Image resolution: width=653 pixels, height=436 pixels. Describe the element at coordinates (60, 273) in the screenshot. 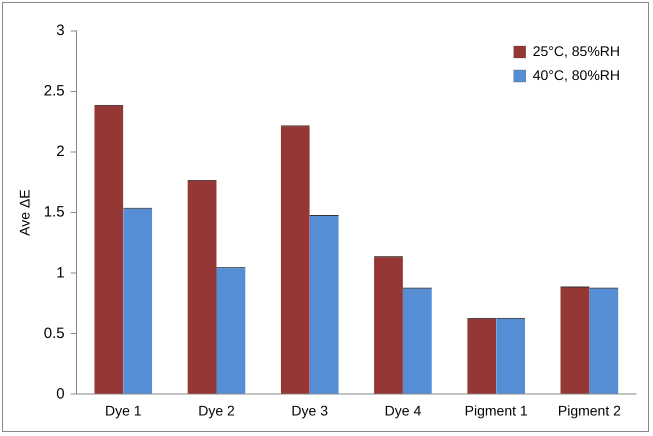

I see `y-tick-label: 1` at that location.